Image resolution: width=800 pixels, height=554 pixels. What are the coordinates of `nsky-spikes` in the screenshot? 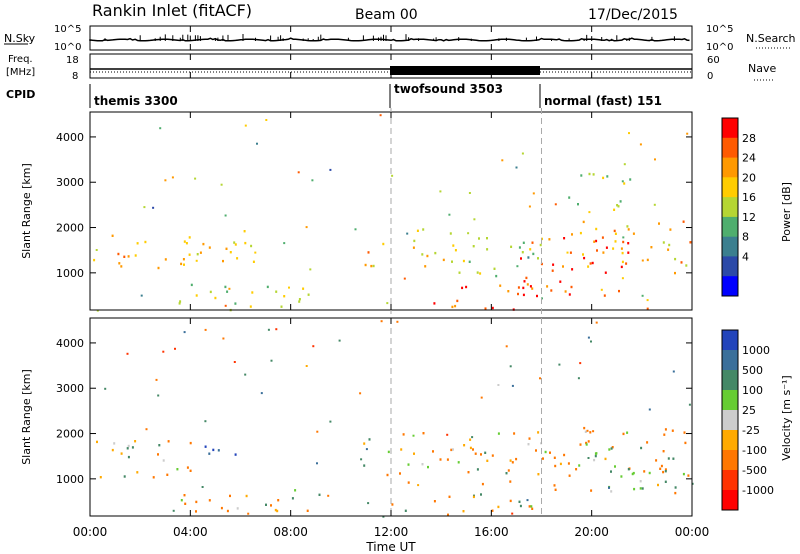 It's located at (389, 37).